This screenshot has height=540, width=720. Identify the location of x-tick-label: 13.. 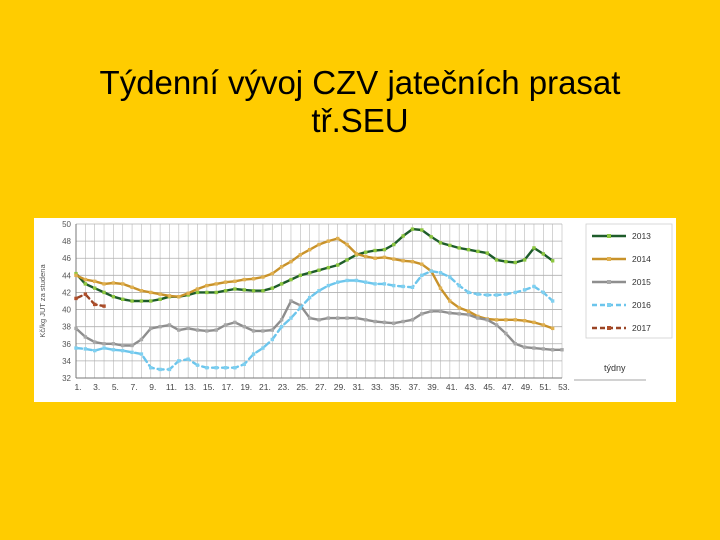
(190, 387).